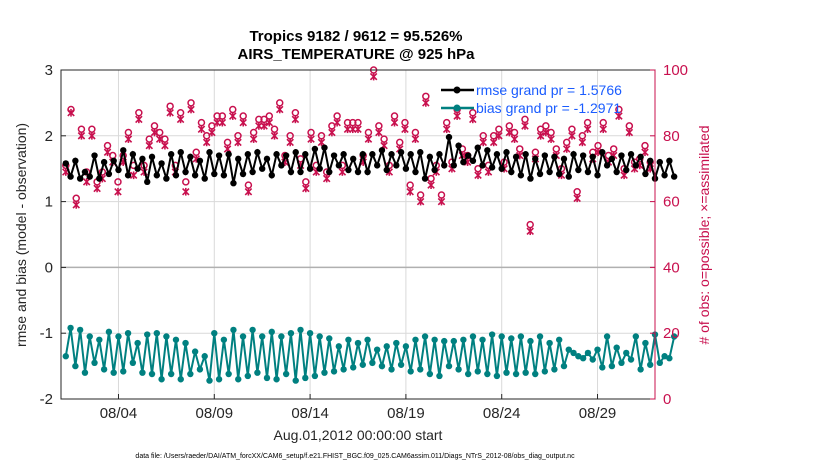  What do you see at coordinates (370, 160) in the screenshot?
I see `rmse-series` at bounding box center [370, 160].